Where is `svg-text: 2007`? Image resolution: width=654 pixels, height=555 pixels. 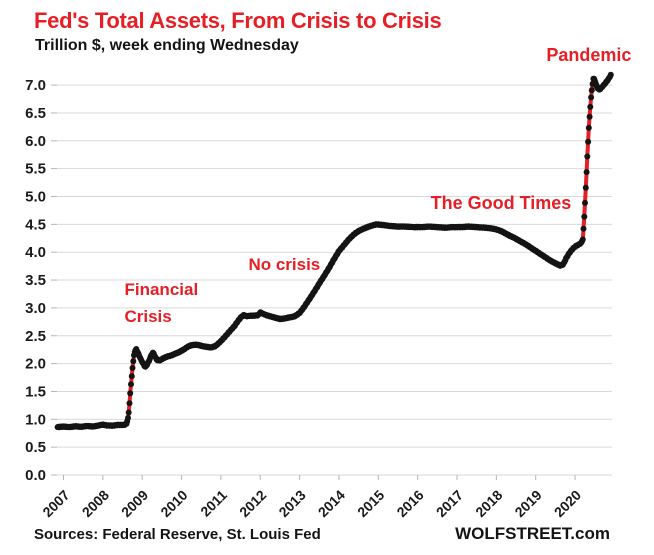
svg-text: 2007 is located at coordinates (55, 503).